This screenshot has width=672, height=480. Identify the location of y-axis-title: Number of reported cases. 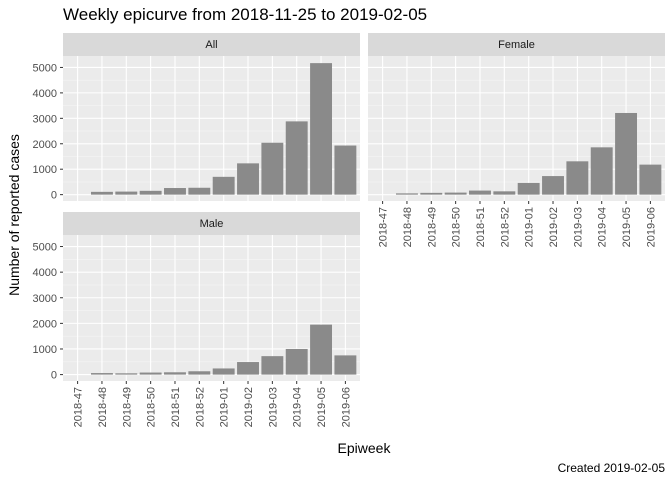
(14, 215).